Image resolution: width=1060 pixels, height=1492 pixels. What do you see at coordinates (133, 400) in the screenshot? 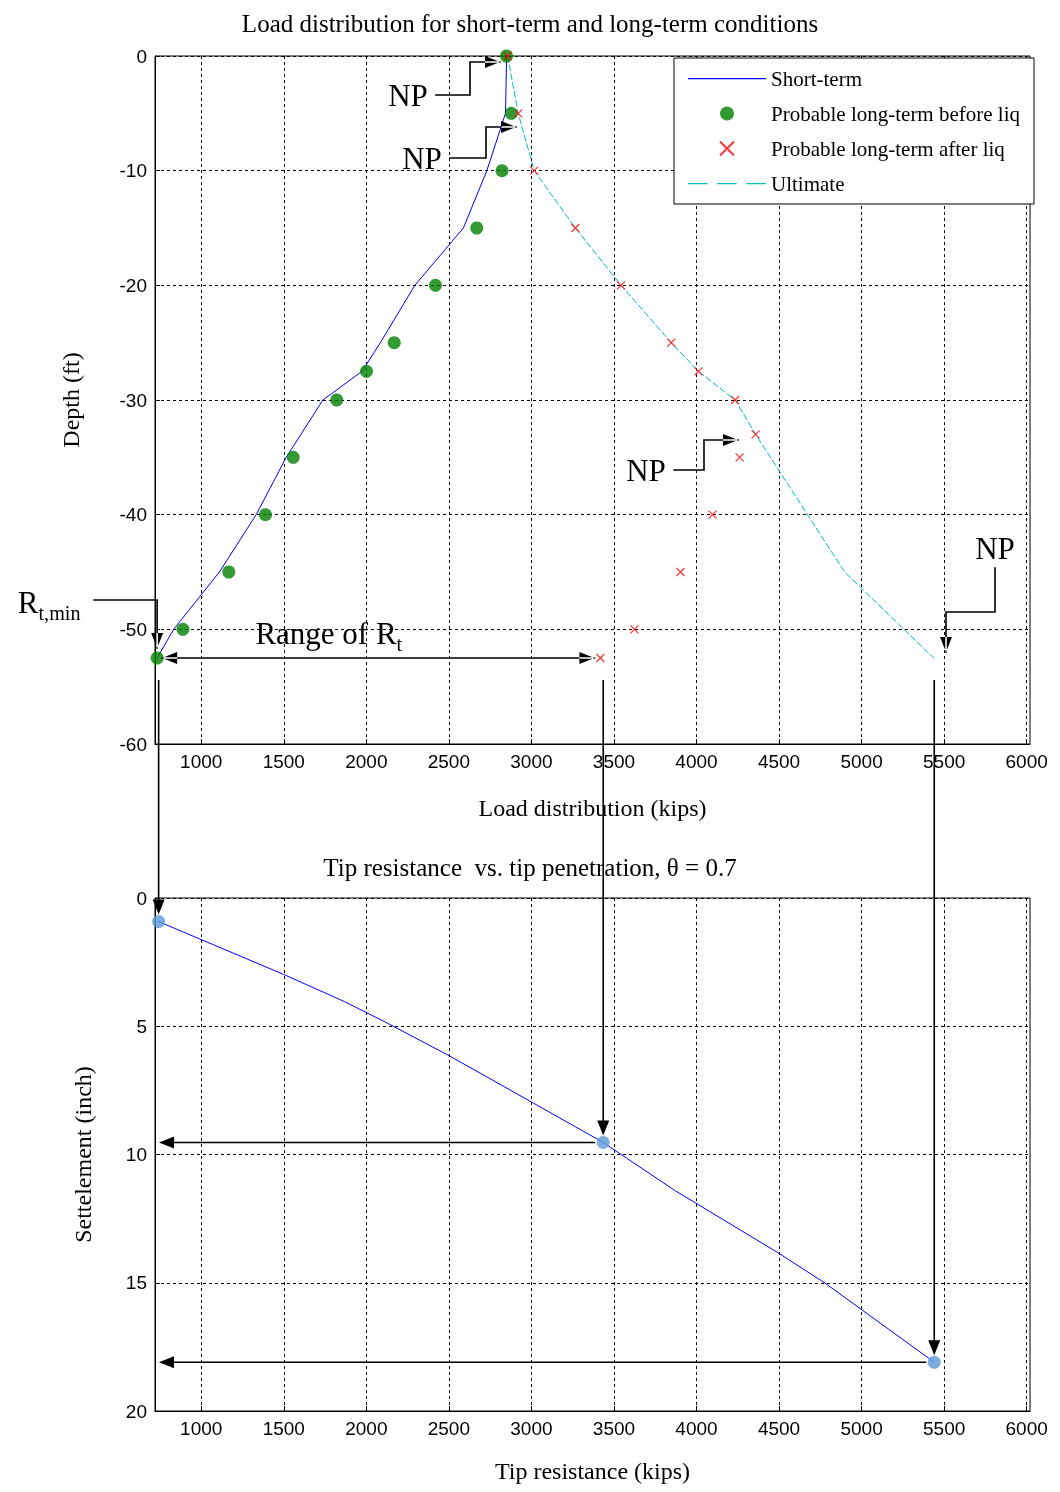
I see `y-tick-label: -30` at bounding box center [133, 400].